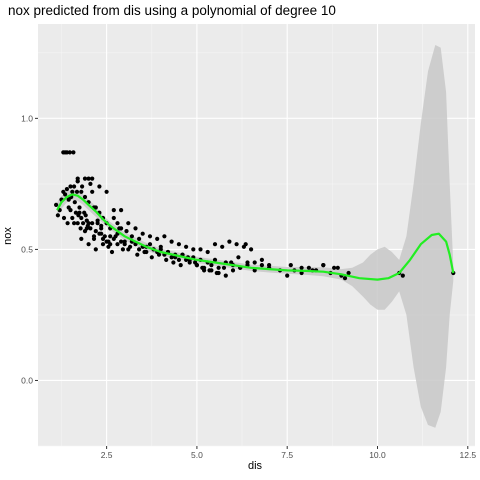 The height and width of the screenshot is (480, 480). Describe the element at coordinates (468, 455) in the screenshot. I see `x-tick-label: 12.5` at that location.